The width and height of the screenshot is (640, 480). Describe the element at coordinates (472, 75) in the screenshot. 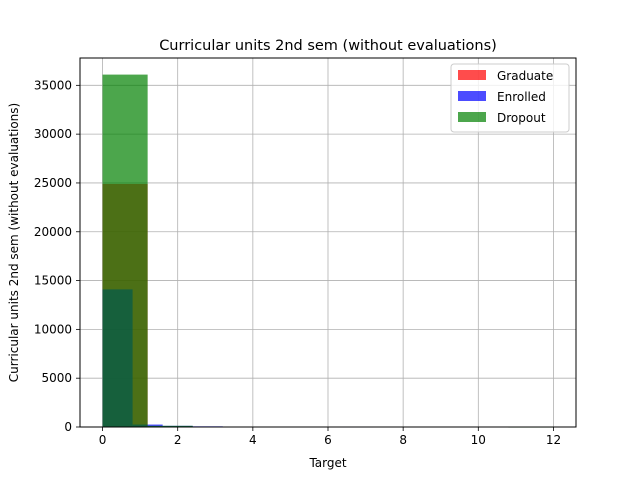

I see `legend-swatch-graduate` at that location.